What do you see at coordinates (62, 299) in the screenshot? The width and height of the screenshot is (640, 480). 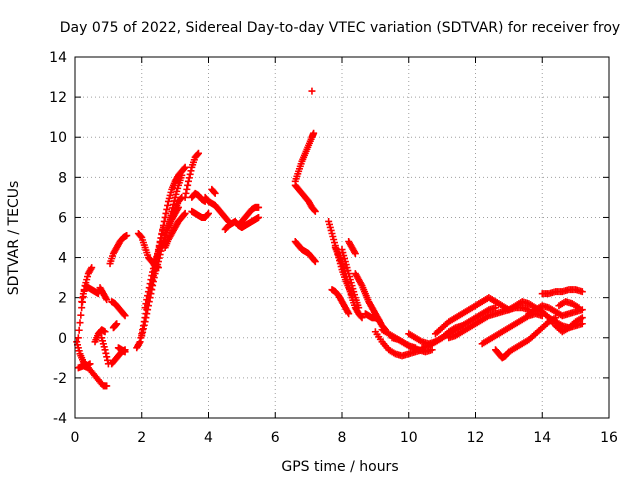 I see `y-tick-label: 2` at bounding box center [62, 299].